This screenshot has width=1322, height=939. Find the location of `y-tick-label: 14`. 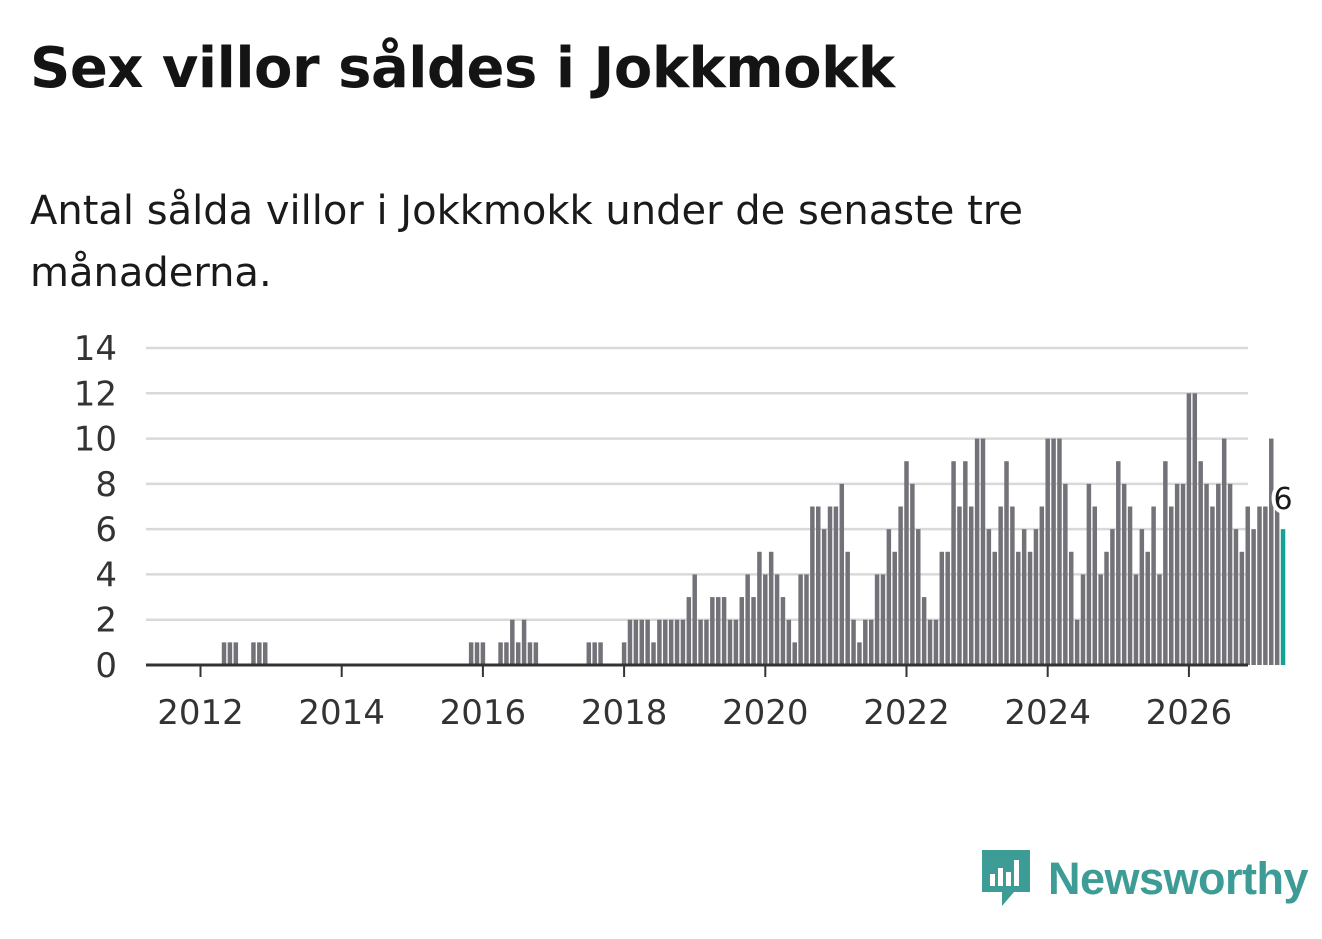

y-tick-label: 14 is located at coordinates (95, 349).